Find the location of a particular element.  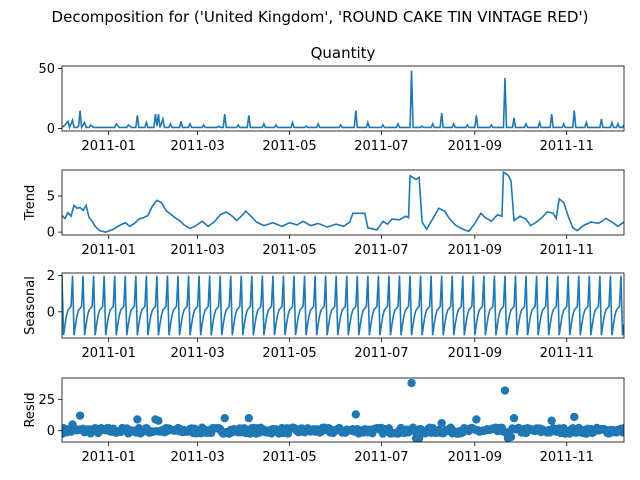

panel-title: Quantity is located at coordinates (343, 53).